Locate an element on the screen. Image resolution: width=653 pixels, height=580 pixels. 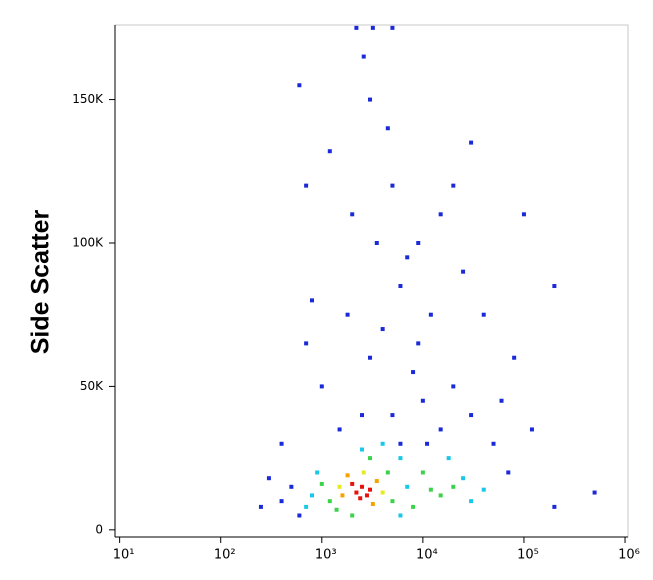
x-tick-label: 10³ is located at coordinates (326, 555).